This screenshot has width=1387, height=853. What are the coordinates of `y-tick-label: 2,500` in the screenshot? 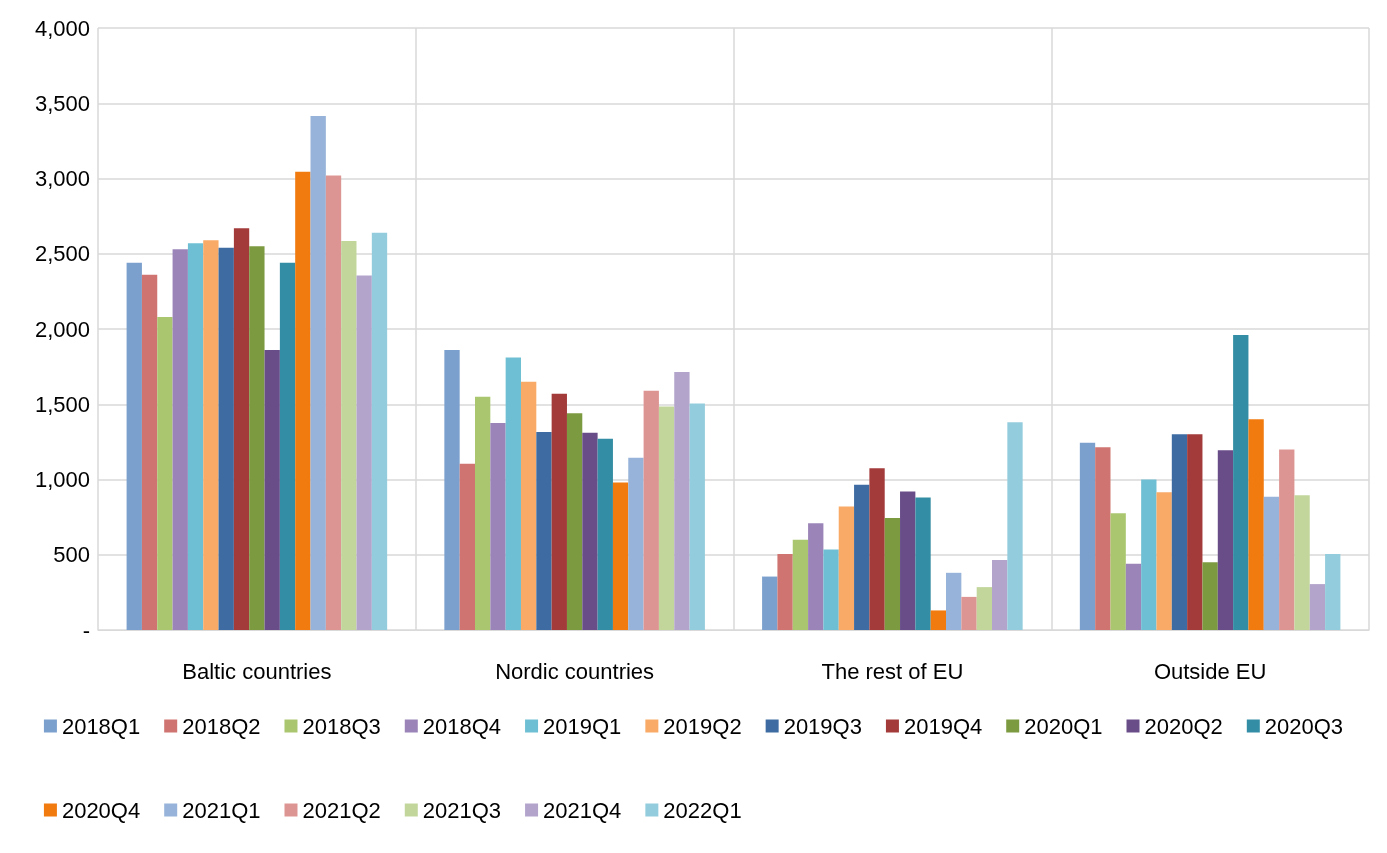 It's located at (62, 254).